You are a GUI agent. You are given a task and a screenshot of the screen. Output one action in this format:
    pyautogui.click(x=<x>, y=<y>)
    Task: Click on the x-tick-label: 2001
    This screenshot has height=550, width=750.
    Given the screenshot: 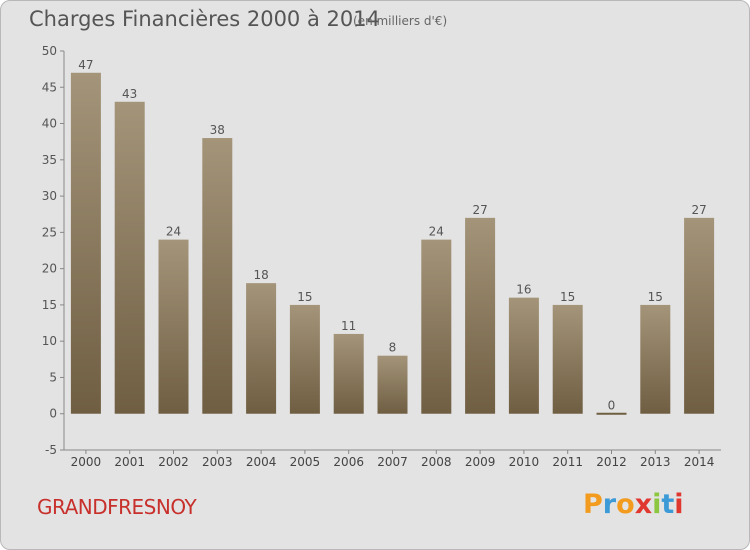 What is the action you would take?
    pyautogui.click(x=129, y=462)
    